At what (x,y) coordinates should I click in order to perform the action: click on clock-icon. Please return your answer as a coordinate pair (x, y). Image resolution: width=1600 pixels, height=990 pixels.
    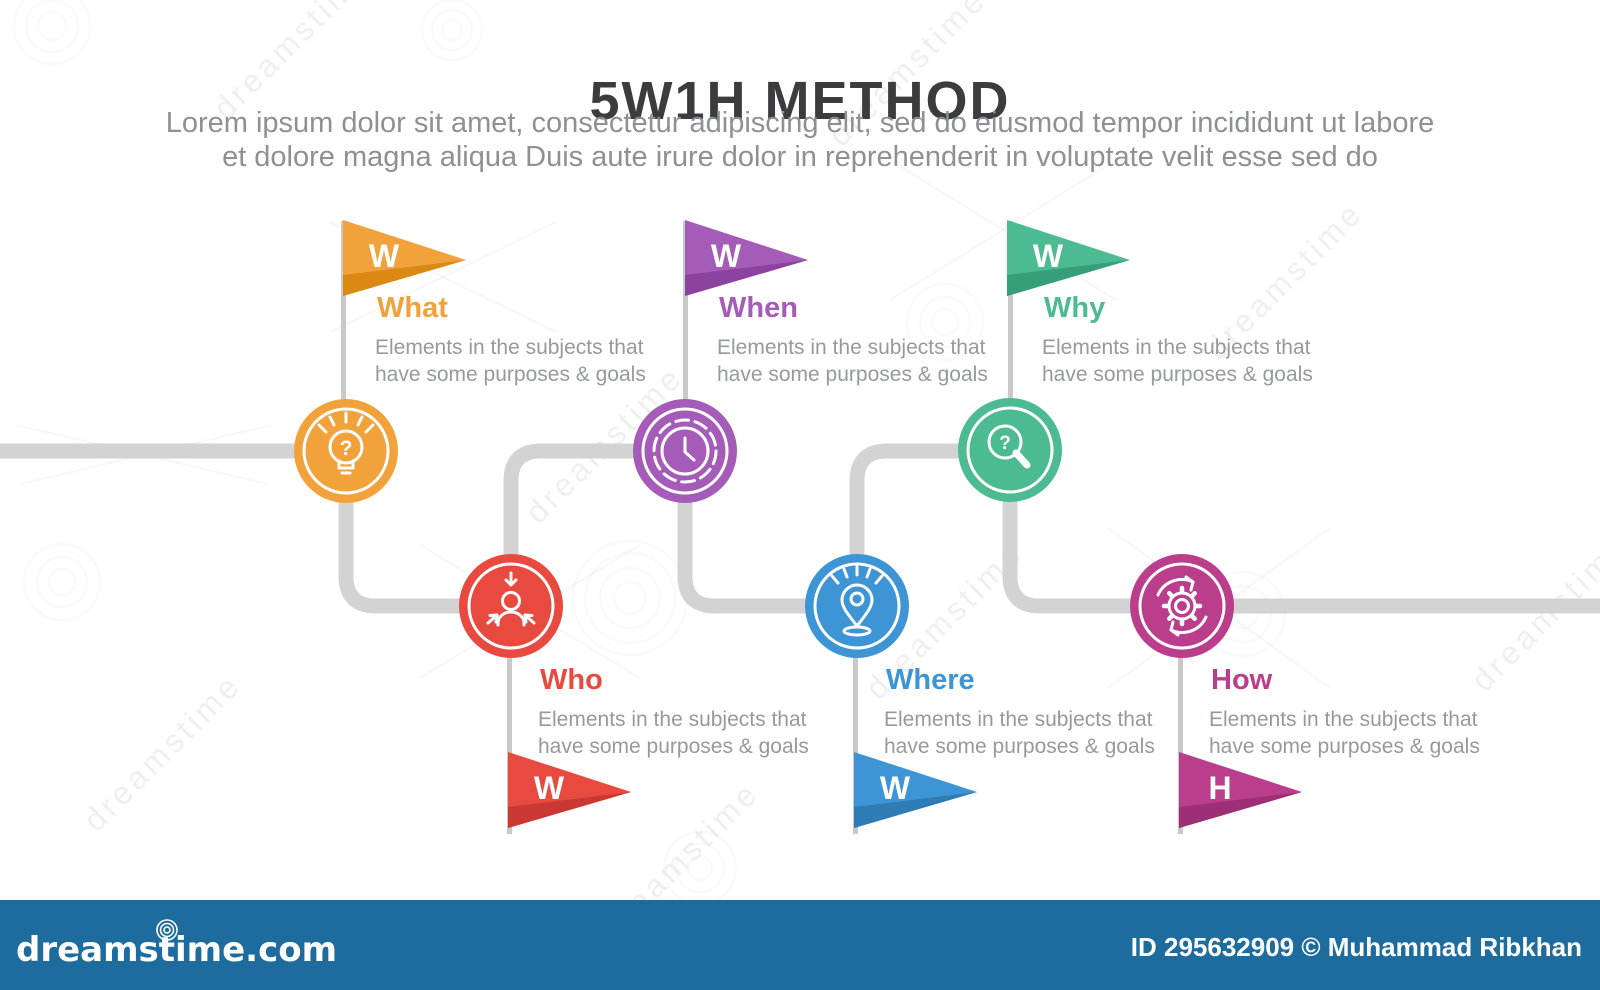
    Looking at the image, I should click on (685, 451).